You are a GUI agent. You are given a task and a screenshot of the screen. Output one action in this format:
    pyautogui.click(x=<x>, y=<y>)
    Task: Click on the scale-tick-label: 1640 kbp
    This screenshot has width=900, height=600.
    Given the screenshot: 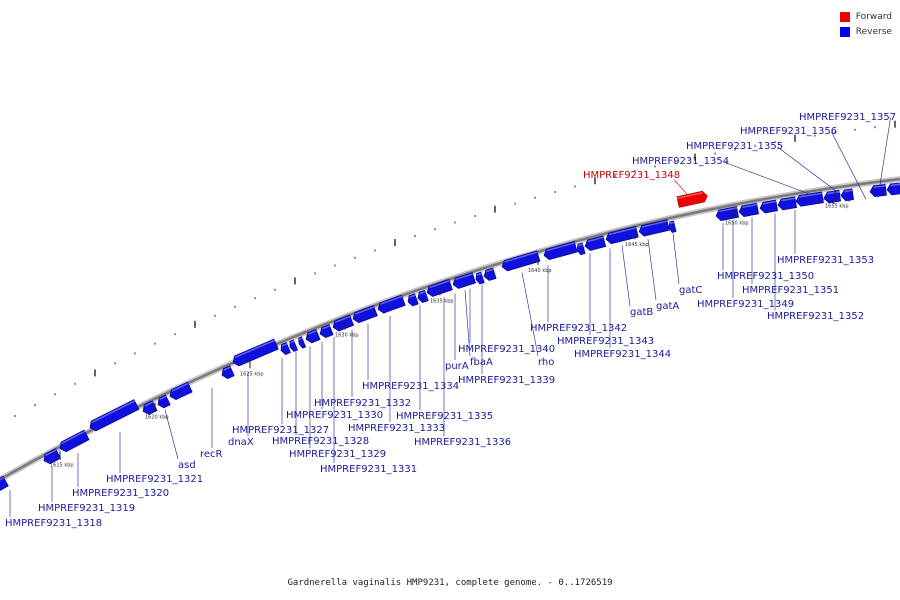 What is the action you would take?
    pyautogui.click(x=540, y=271)
    